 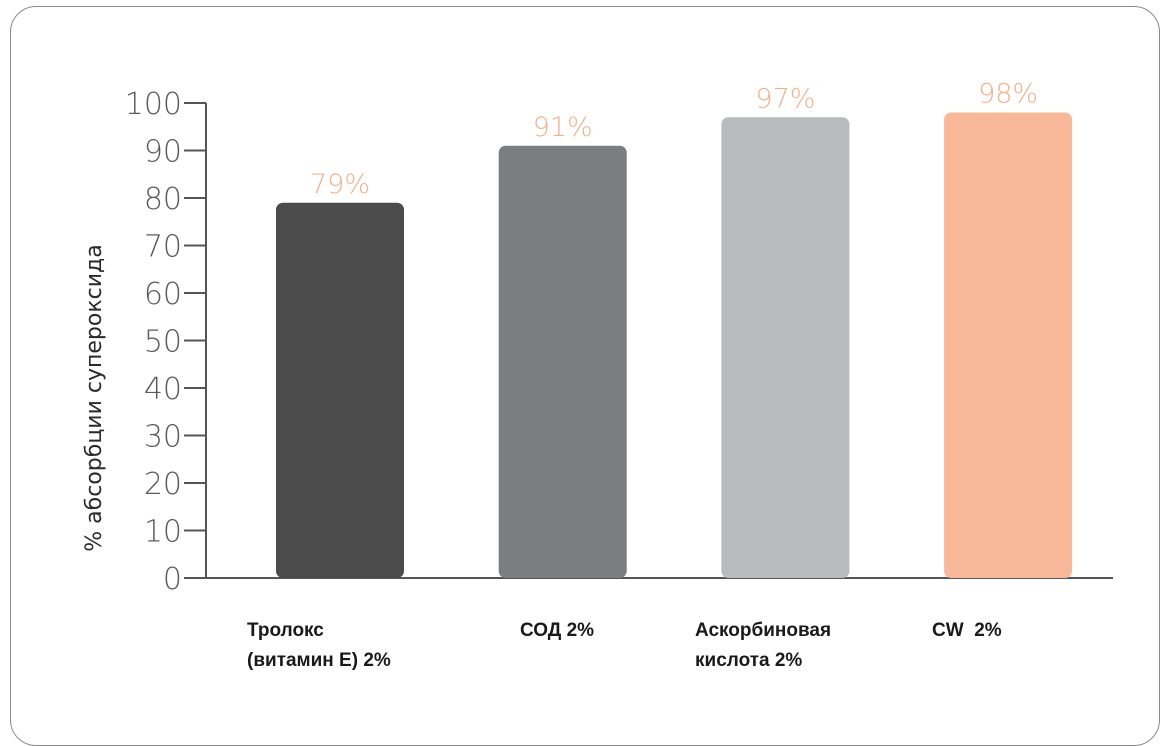 I want to click on y-tick-label: 80, so click(x=163, y=199).